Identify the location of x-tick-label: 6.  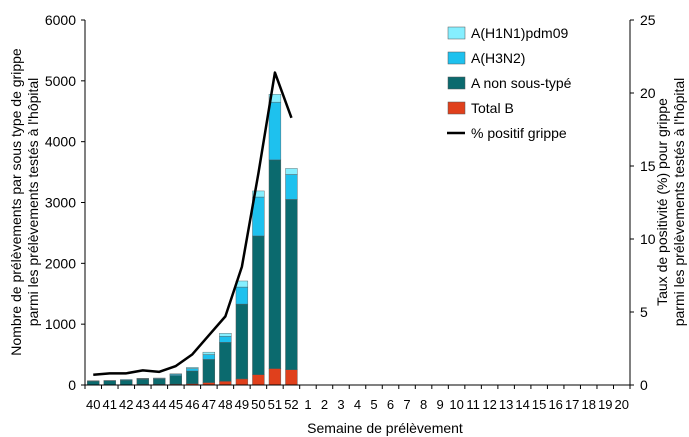
(390, 404).